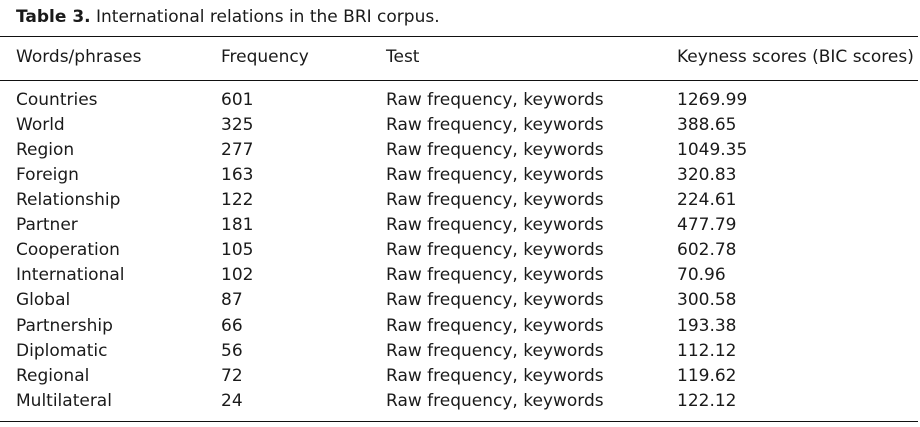  I want to click on cell-word: Partner, so click(47, 225).